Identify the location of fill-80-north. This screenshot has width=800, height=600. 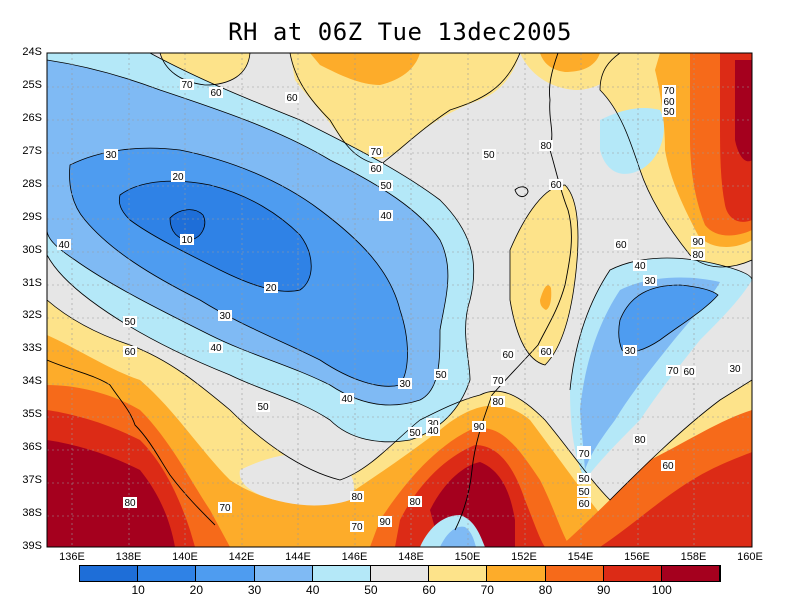
(365, 69).